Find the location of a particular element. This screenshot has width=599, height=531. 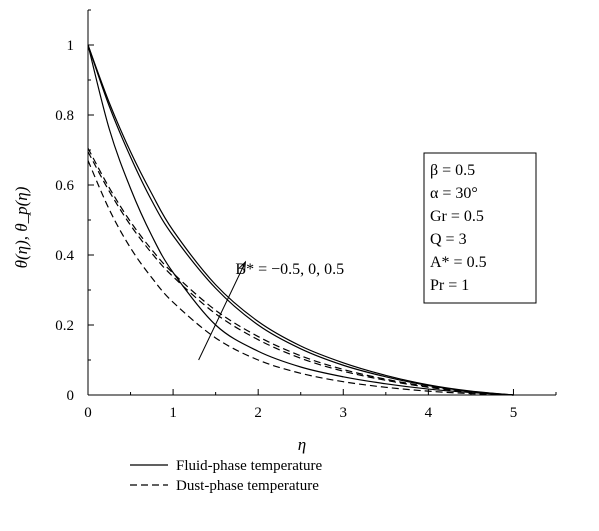

y-axis-title: θ(η), θ_p(η) is located at coordinates (21, 227).